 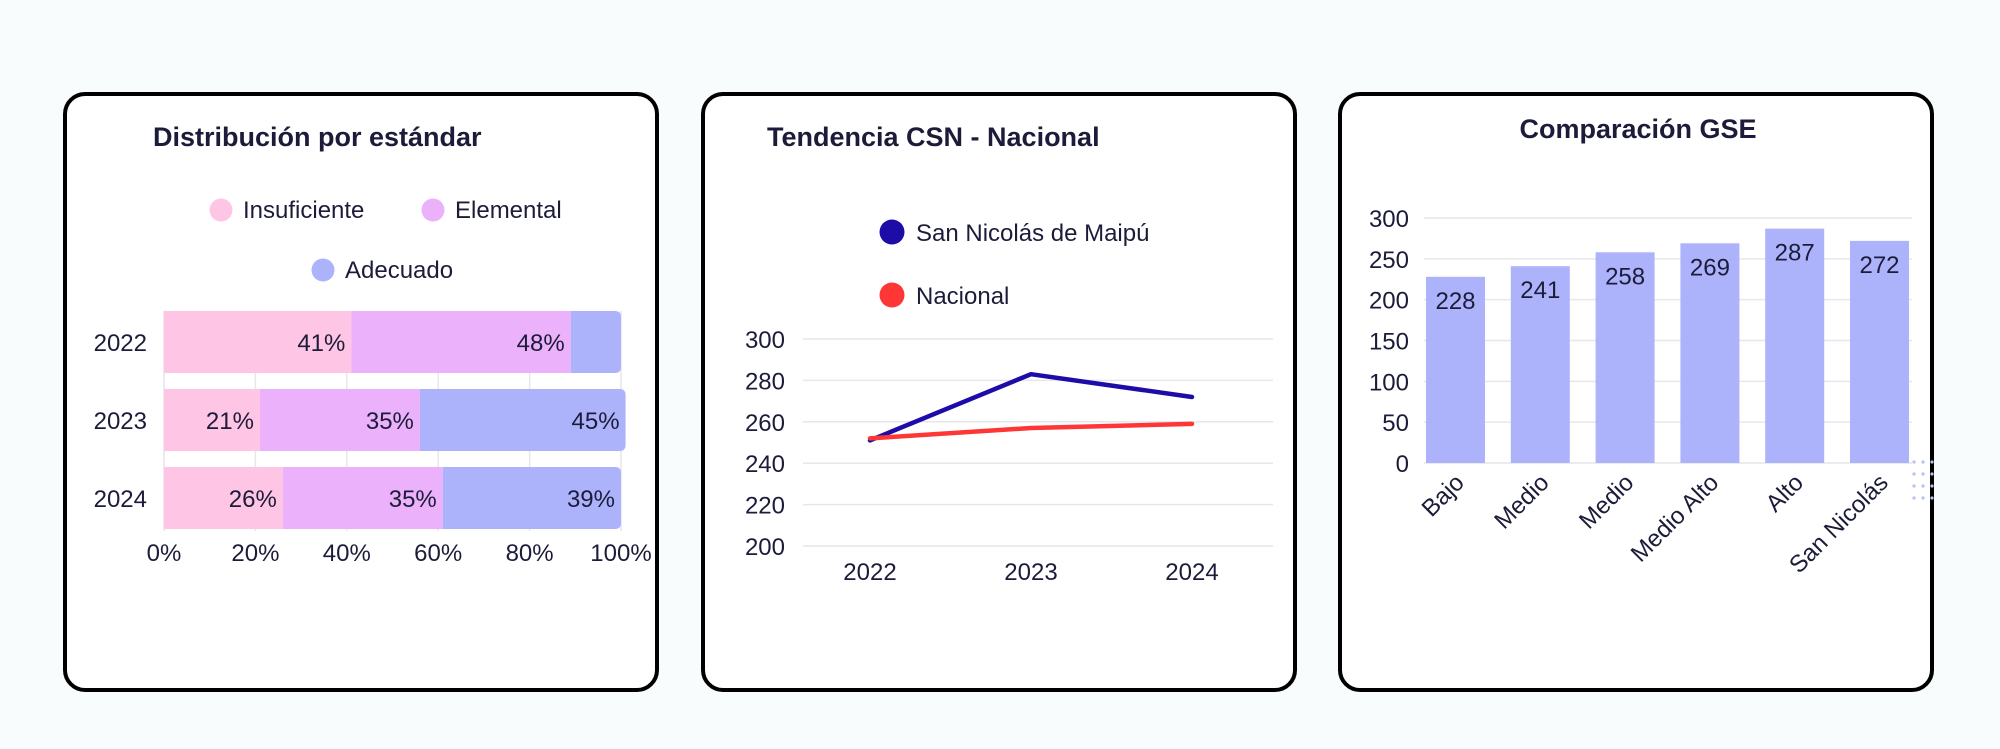 What do you see at coordinates (765, 423) in the screenshot?
I see `y-tick-label: 260` at bounding box center [765, 423].